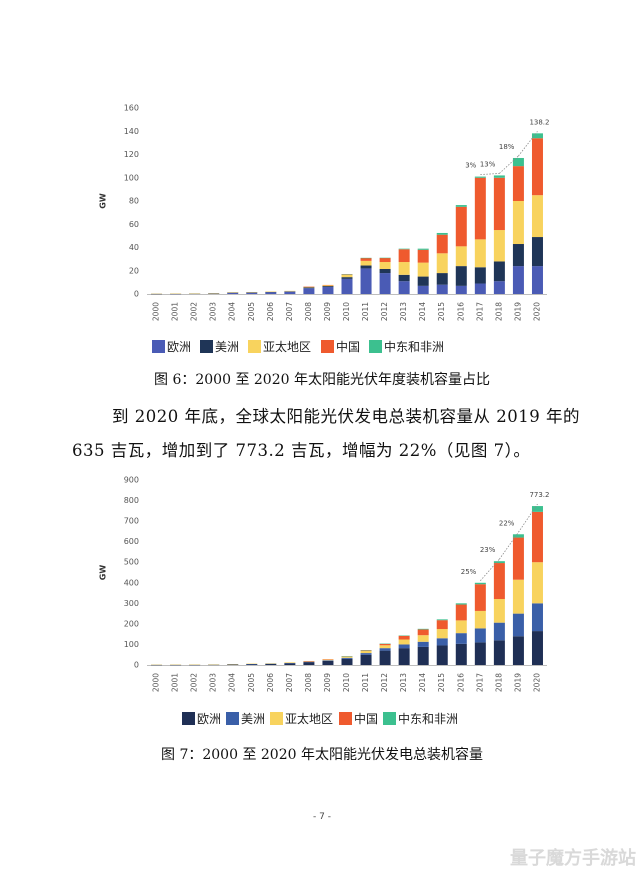 This screenshot has height=876, width=644. What do you see at coordinates (131, 108) in the screenshot?
I see `y-tick-label: 160` at bounding box center [131, 108].